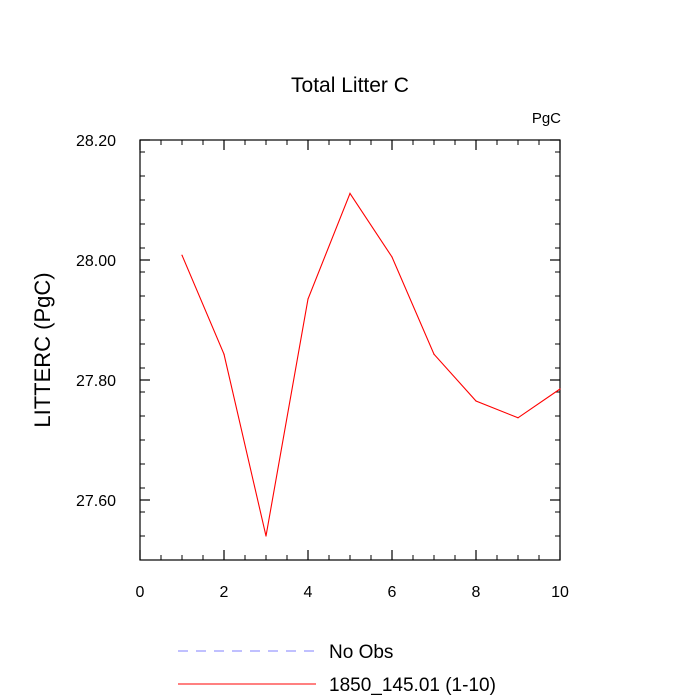 The width and height of the screenshot is (700, 700). What do you see at coordinates (96, 381) in the screenshot?
I see `y-tick-label: 27.80` at bounding box center [96, 381].